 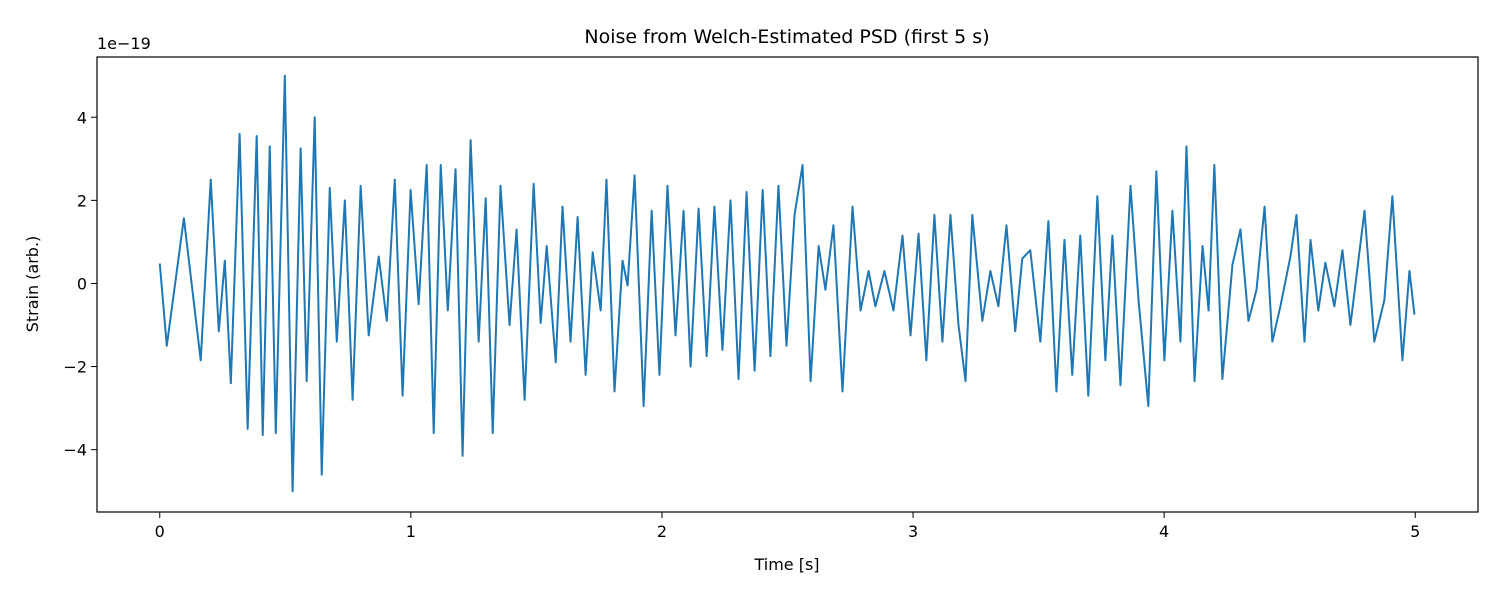 I want to click on x-tick-label: 4, so click(x=1164, y=531).